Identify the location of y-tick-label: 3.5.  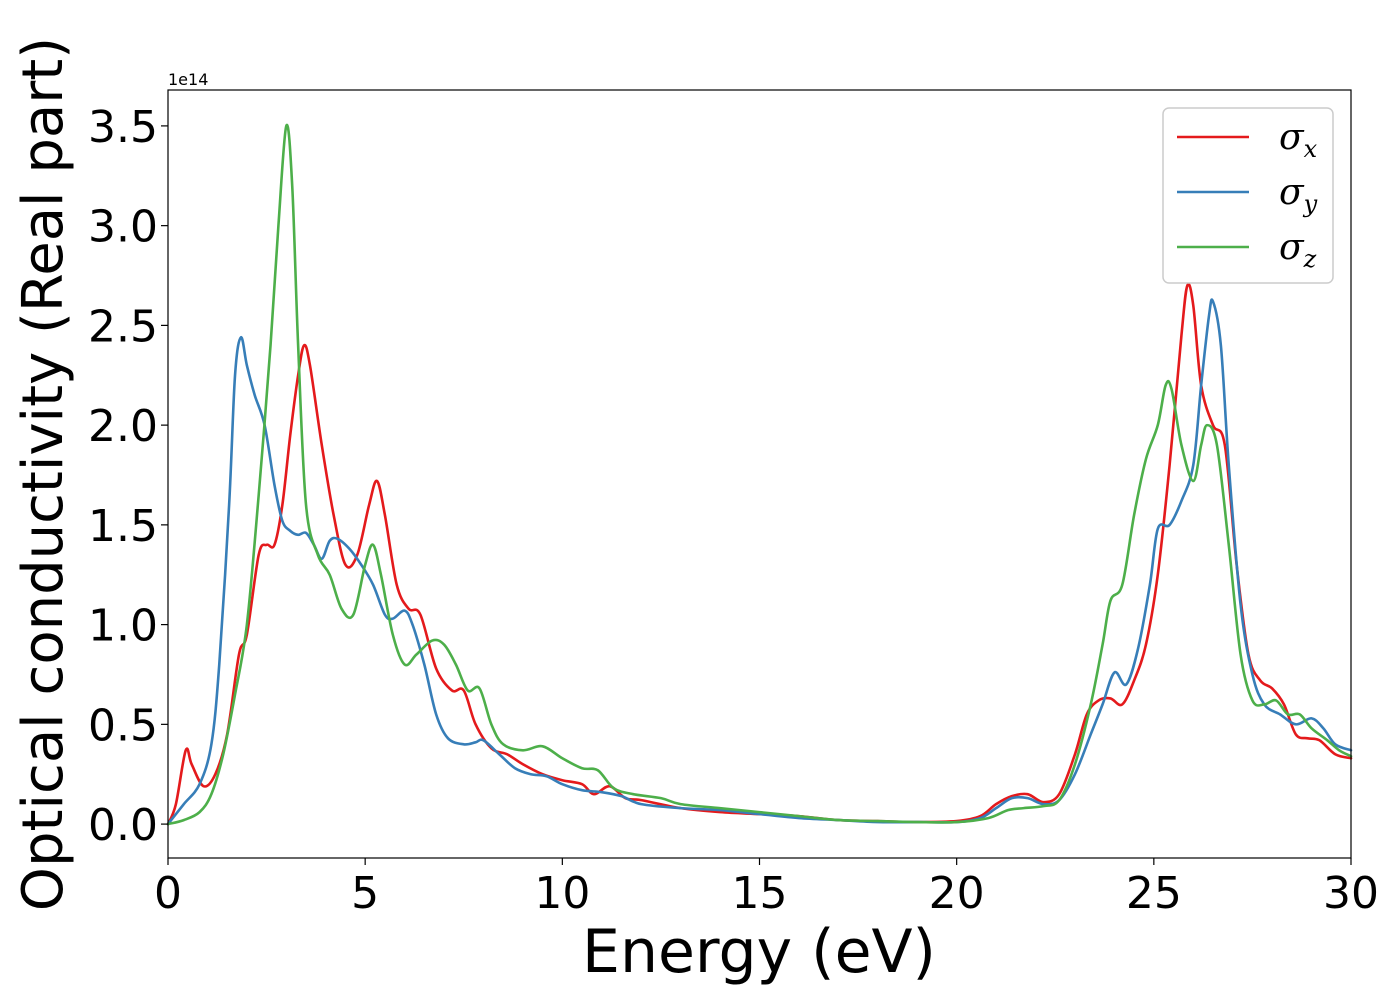
(123, 127).